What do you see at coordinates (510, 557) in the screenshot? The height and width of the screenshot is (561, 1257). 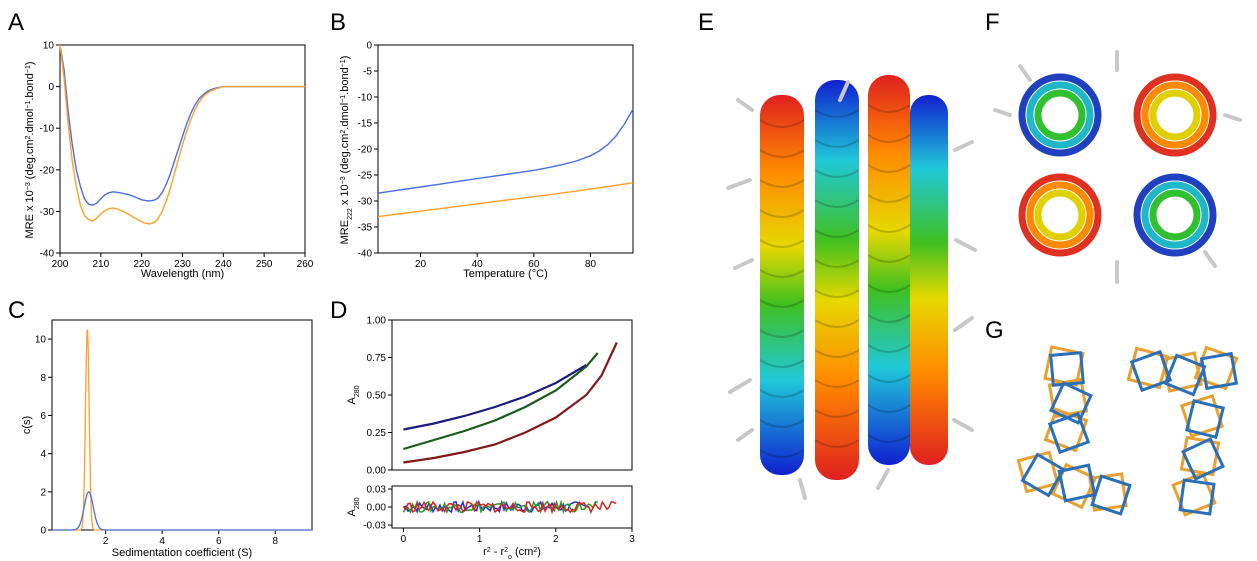 I see `chart-d-x-axis-label-part: o` at bounding box center [510, 557].